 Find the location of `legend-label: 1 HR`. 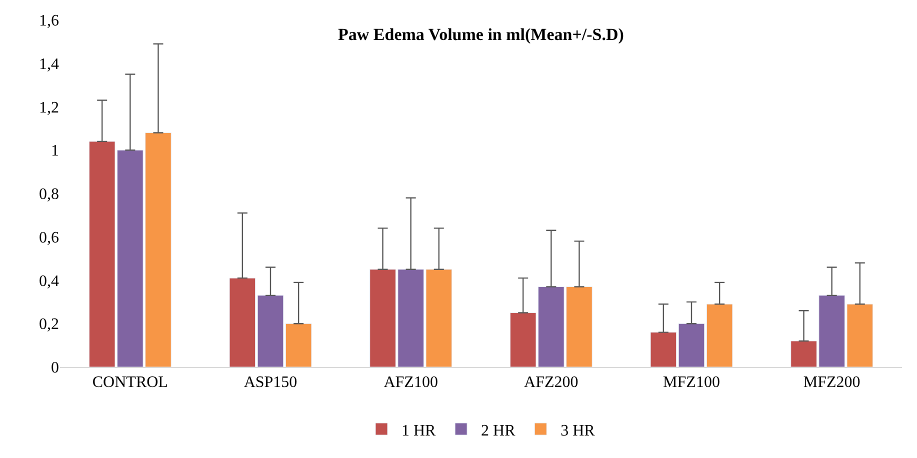

legend-label: 1 HR is located at coordinates (419, 431).